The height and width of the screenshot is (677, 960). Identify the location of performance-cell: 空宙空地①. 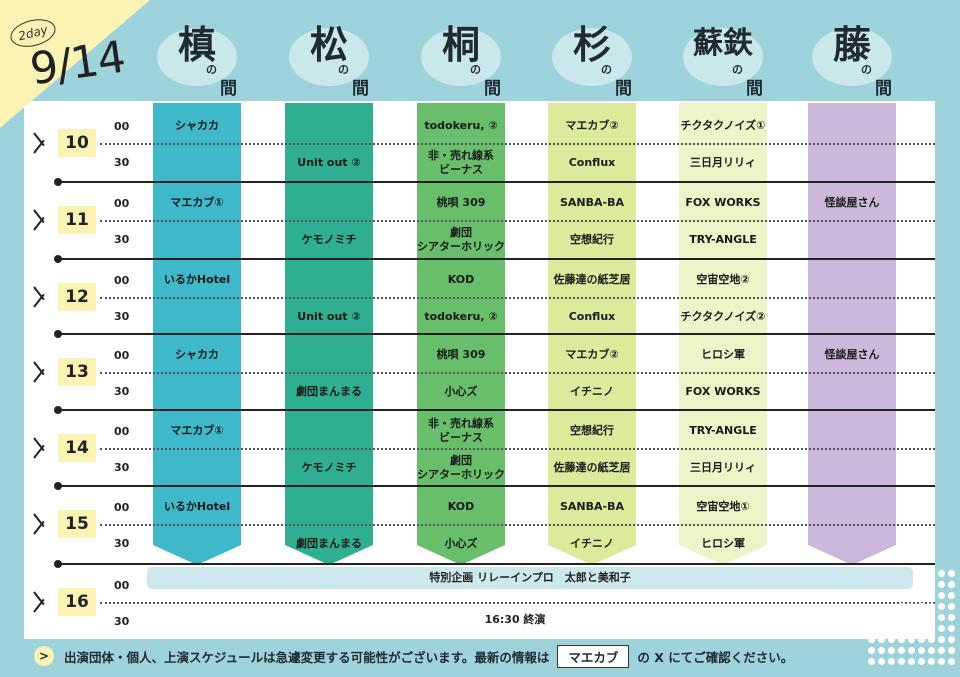
(723, 506).